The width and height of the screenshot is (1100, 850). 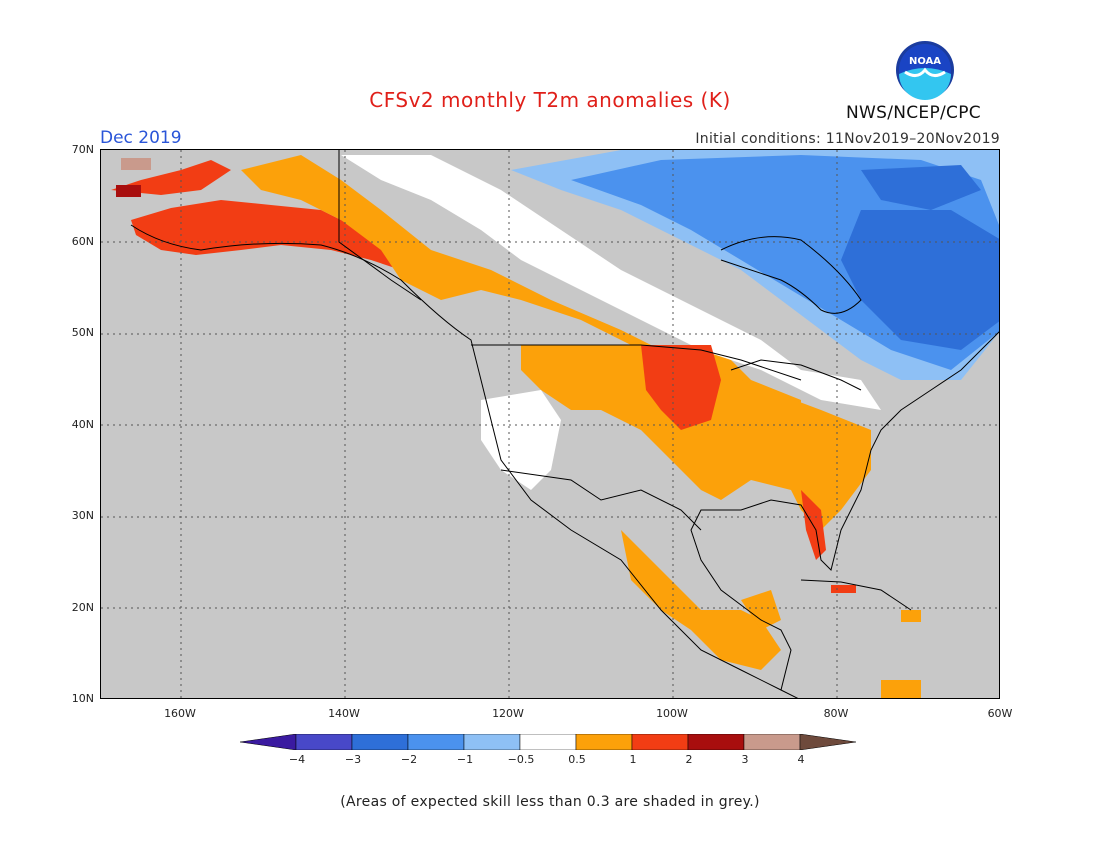 I want to click on map-title: CFSv2 monthly T2m anomalies (K), so click(x=550, y=100).